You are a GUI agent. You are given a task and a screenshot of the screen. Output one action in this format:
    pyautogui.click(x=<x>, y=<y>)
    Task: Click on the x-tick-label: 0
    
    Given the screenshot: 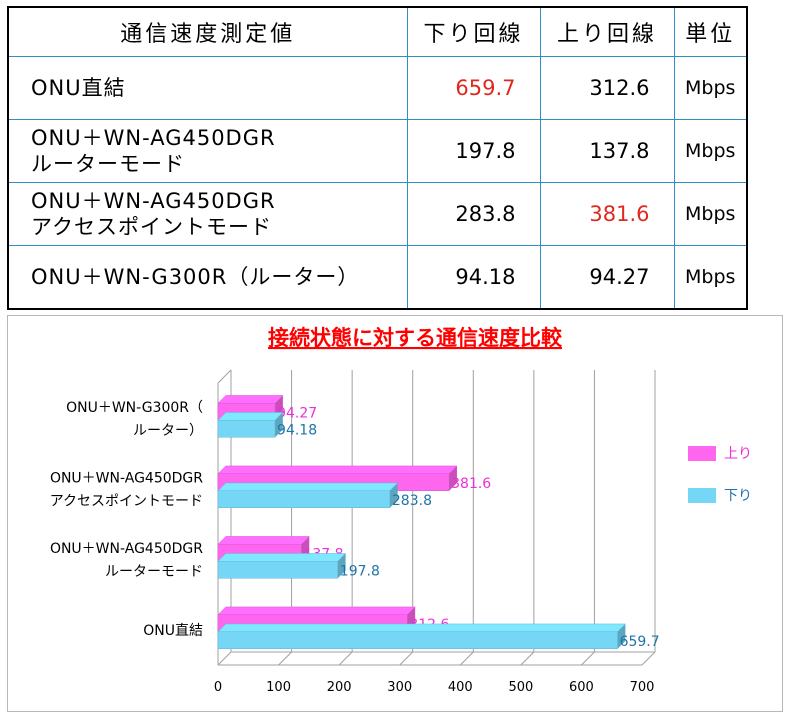 What is the action you would take?
    pyautogui.click(x=218, y=687)
    